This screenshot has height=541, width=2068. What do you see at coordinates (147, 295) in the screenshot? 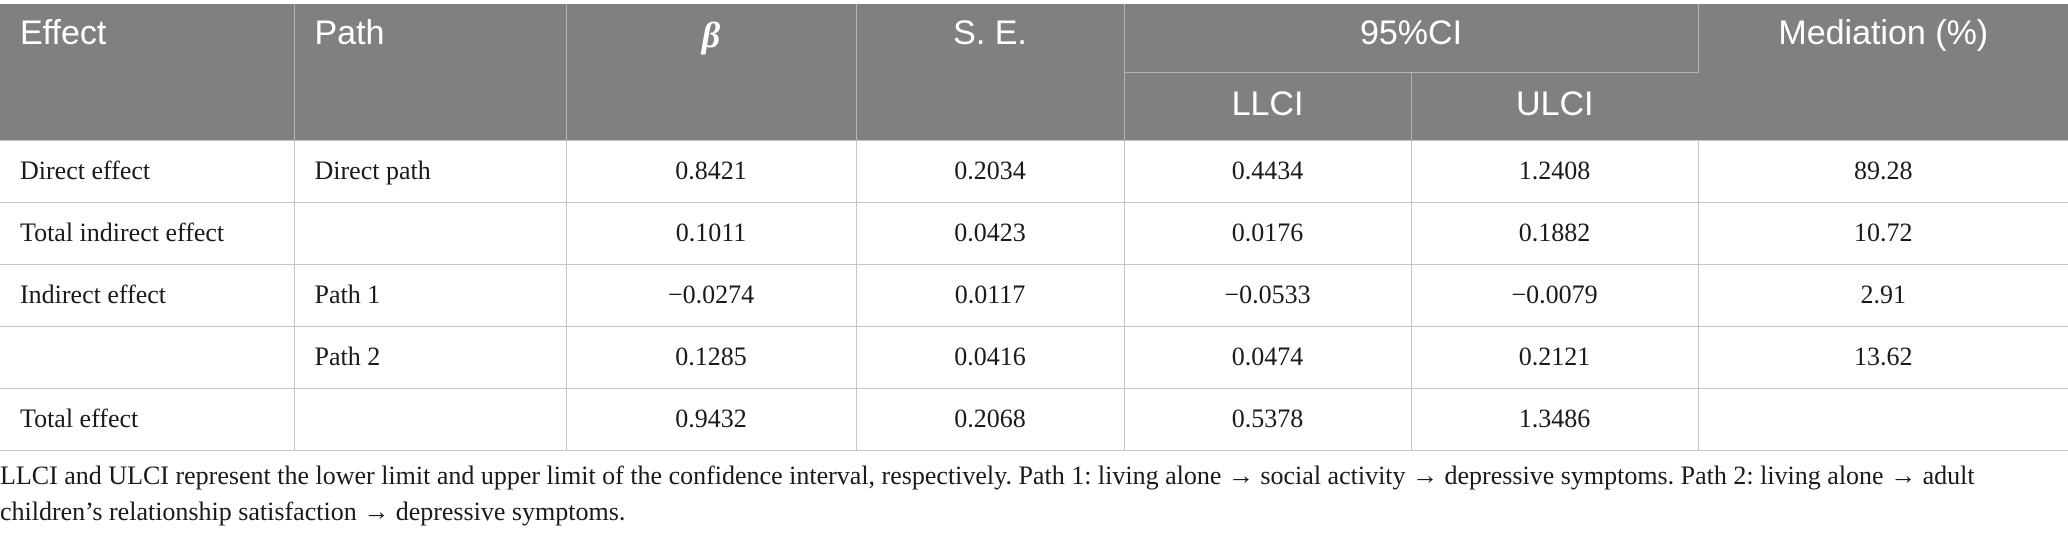
I see `cell-effect: Indirect effect` at bounding box center [147, 295].